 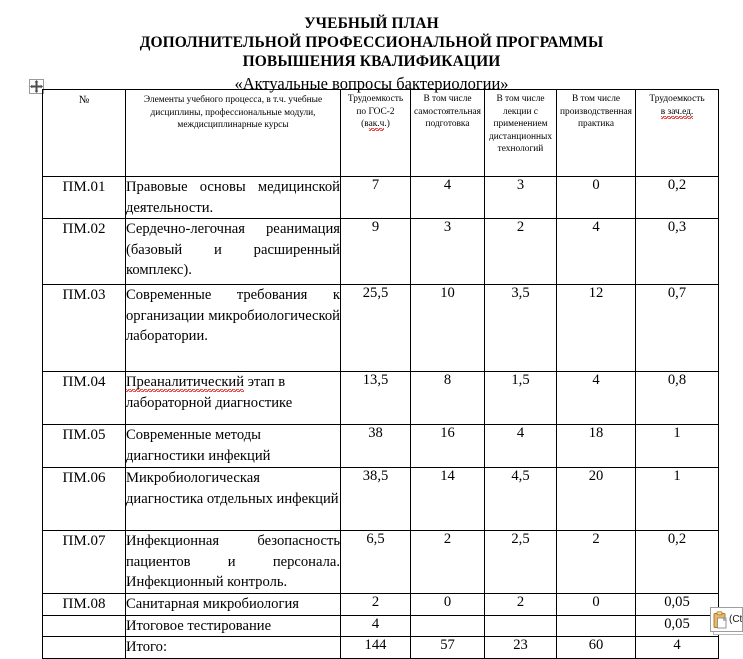 I want to click on row-name: Итоговое тестирование, so click(x=233, y=625).